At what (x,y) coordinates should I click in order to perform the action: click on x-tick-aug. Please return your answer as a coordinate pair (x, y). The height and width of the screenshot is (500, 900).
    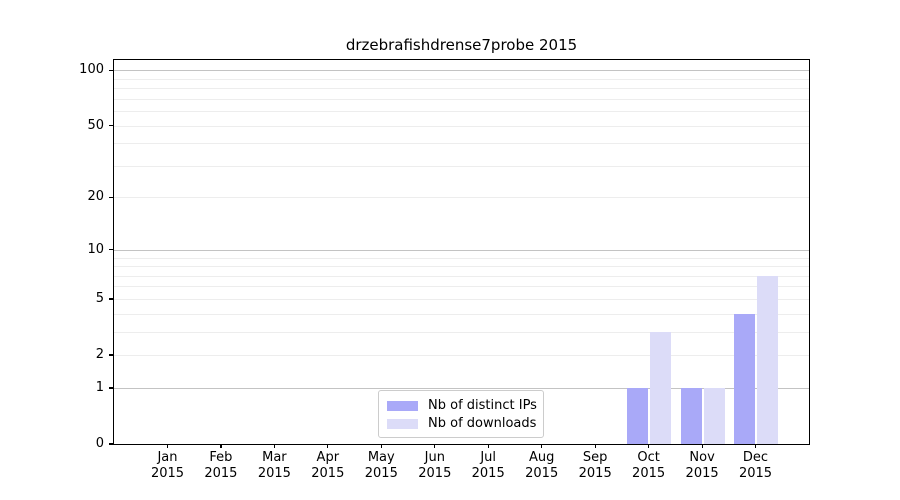
    Looking at the image, I should click on (542, 446).